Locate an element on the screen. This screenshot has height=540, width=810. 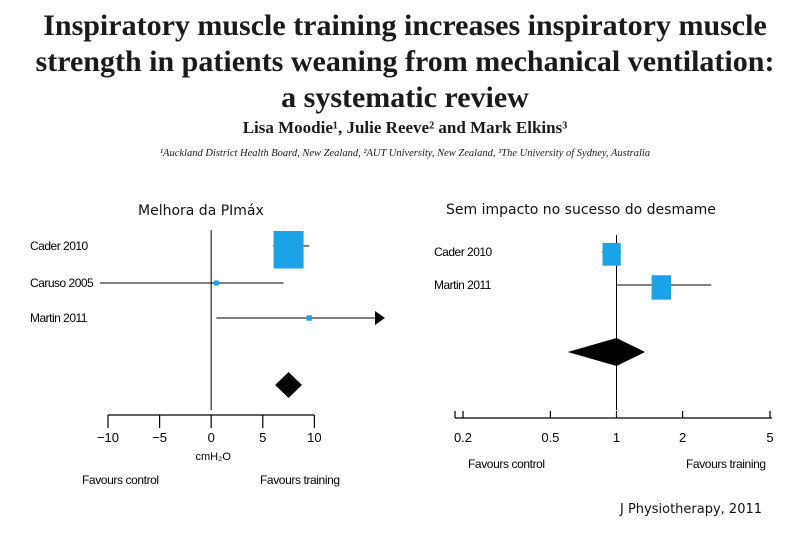
x-tick-label: −10 is located at coordinates (108, 437).